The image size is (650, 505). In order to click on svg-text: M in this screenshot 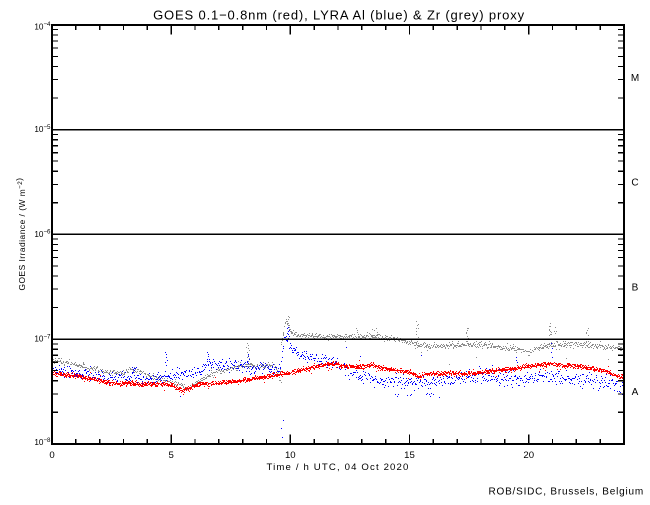, I will do `click(635, 78)`.